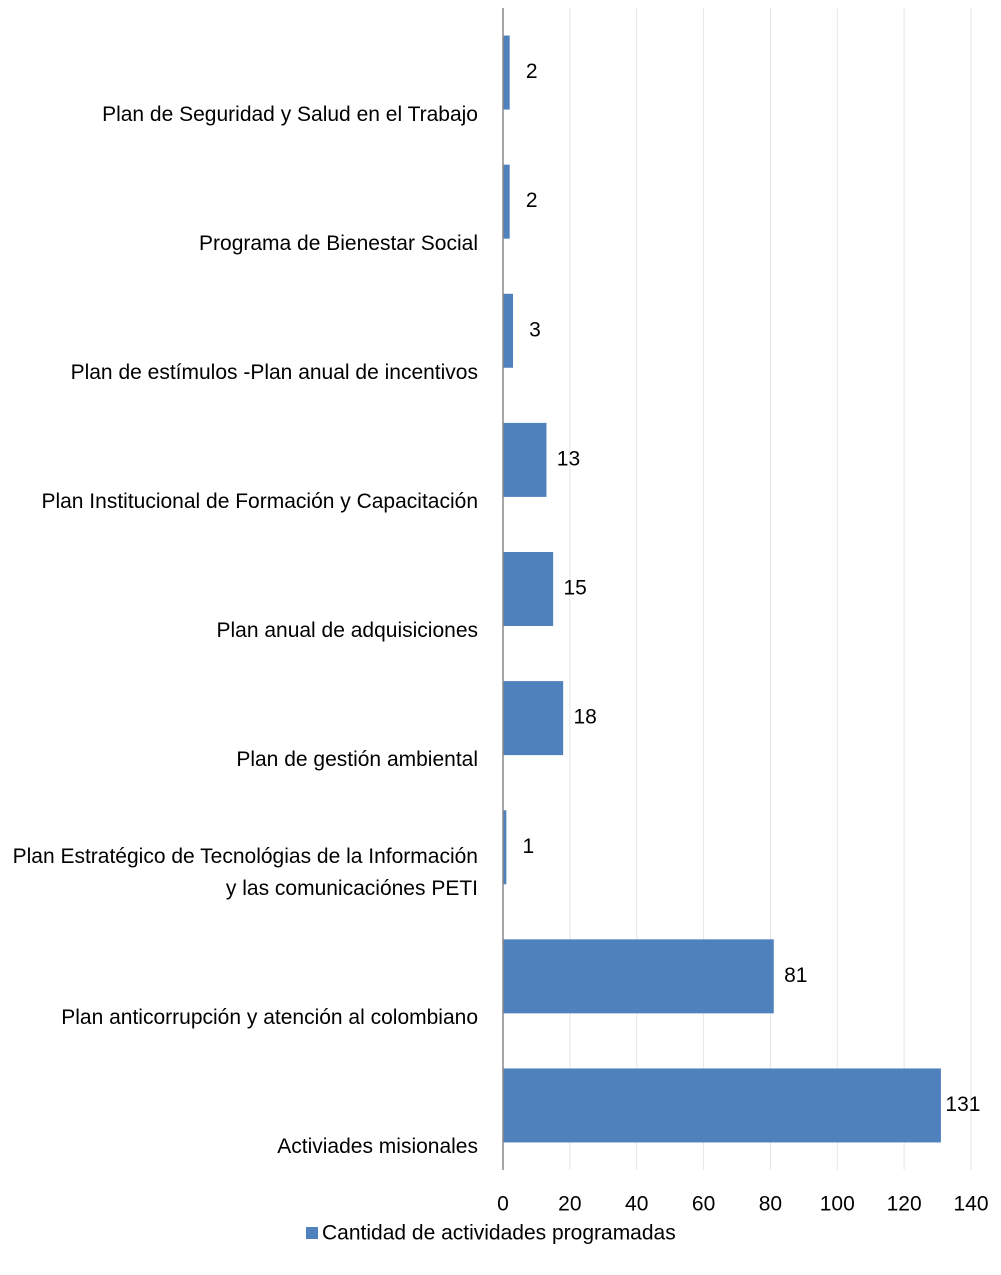  What do you see at coordinates (338, 243) in the screenshot?
I see `y-tick-label: Programa de Bienestar Social` at bounding box center [338, 243].